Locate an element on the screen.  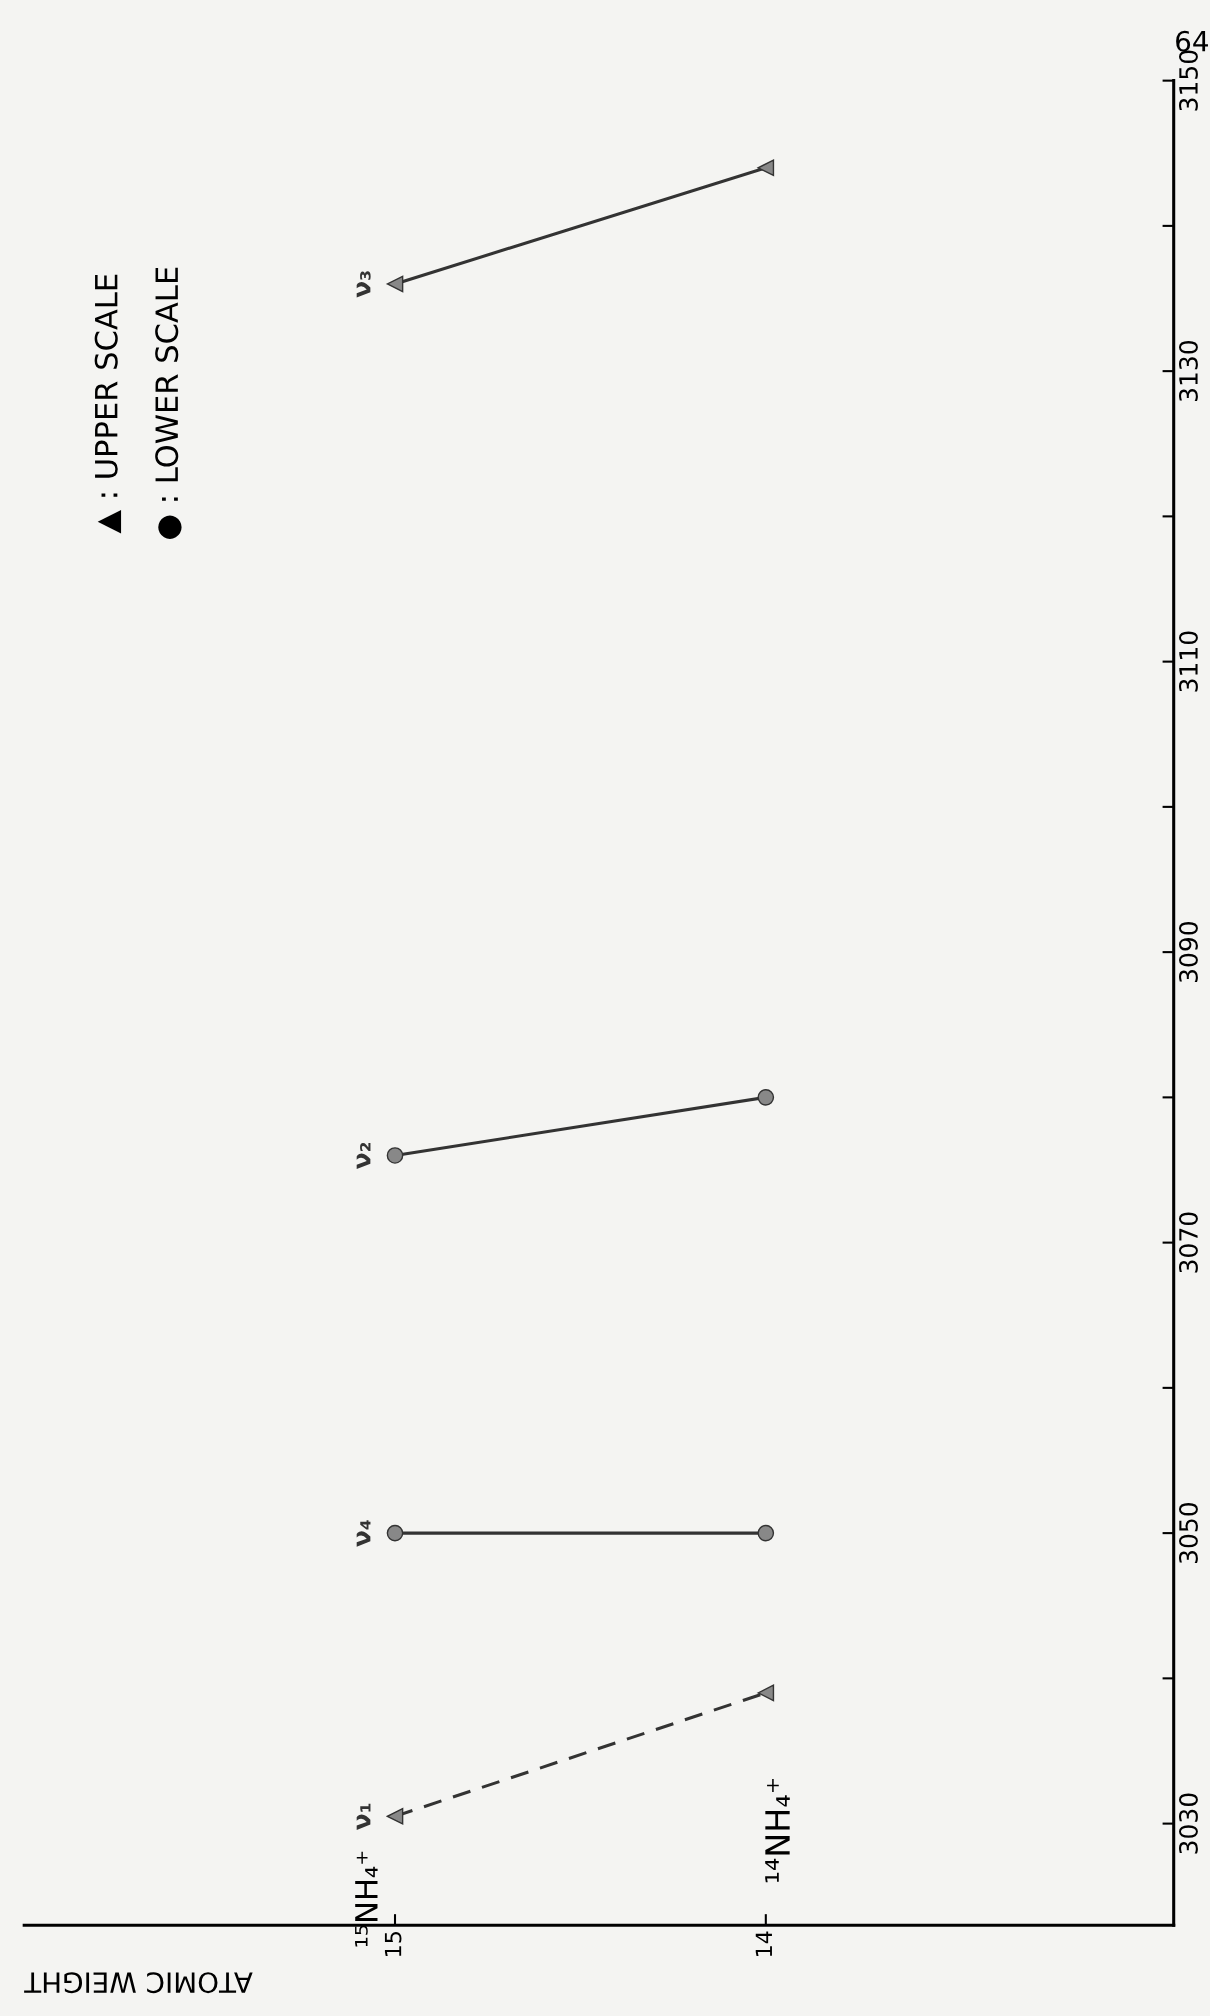
y-tick-label: 3130 is located at coordinates (1188, 371).